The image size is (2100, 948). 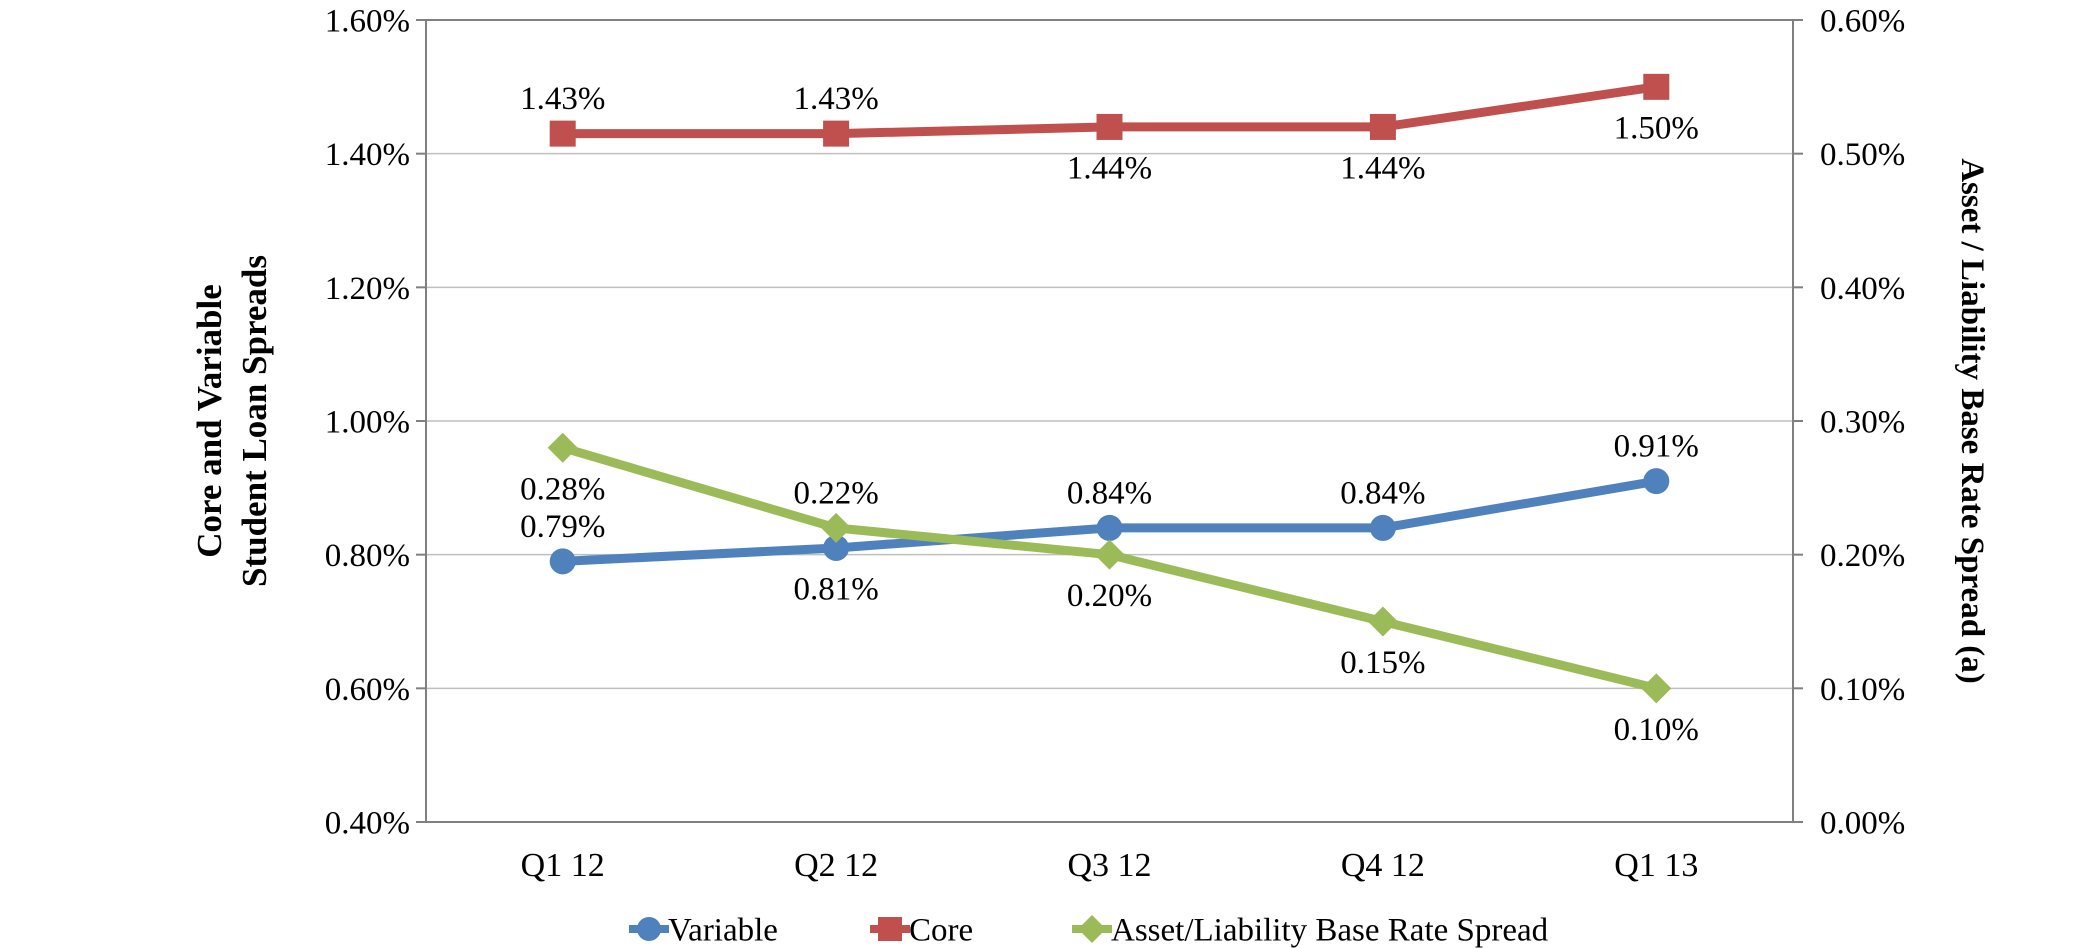 What do you see at coordinates (1656, 447) in the screenshot?
I see `variable-data-label: 0.91%` at bounding box center [1656, 447].